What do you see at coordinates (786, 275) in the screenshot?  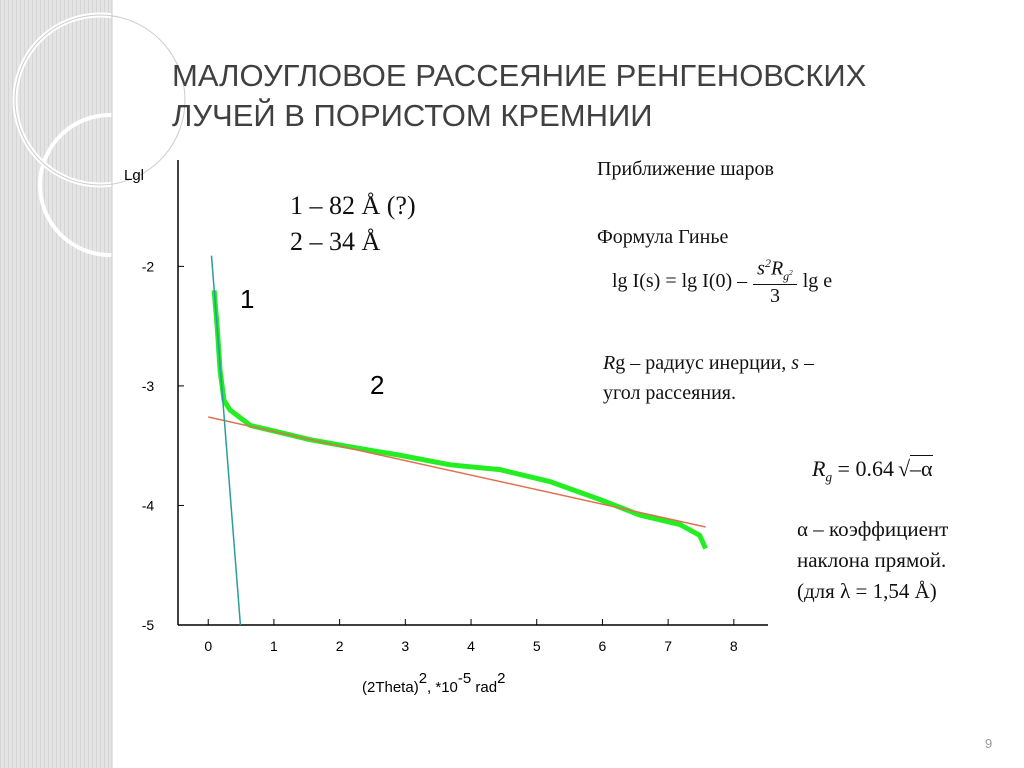 I see `formula-part: g` at bounding box center [786, 275].